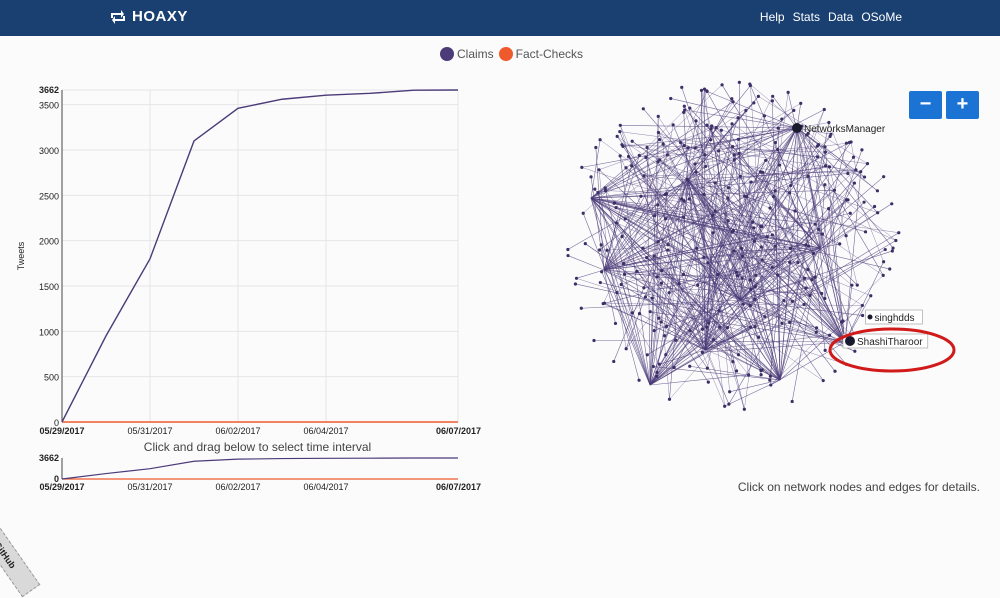  Describe the element at coordinates (840, 17) in the screenshot. I see `nav-data: Data` at that location.